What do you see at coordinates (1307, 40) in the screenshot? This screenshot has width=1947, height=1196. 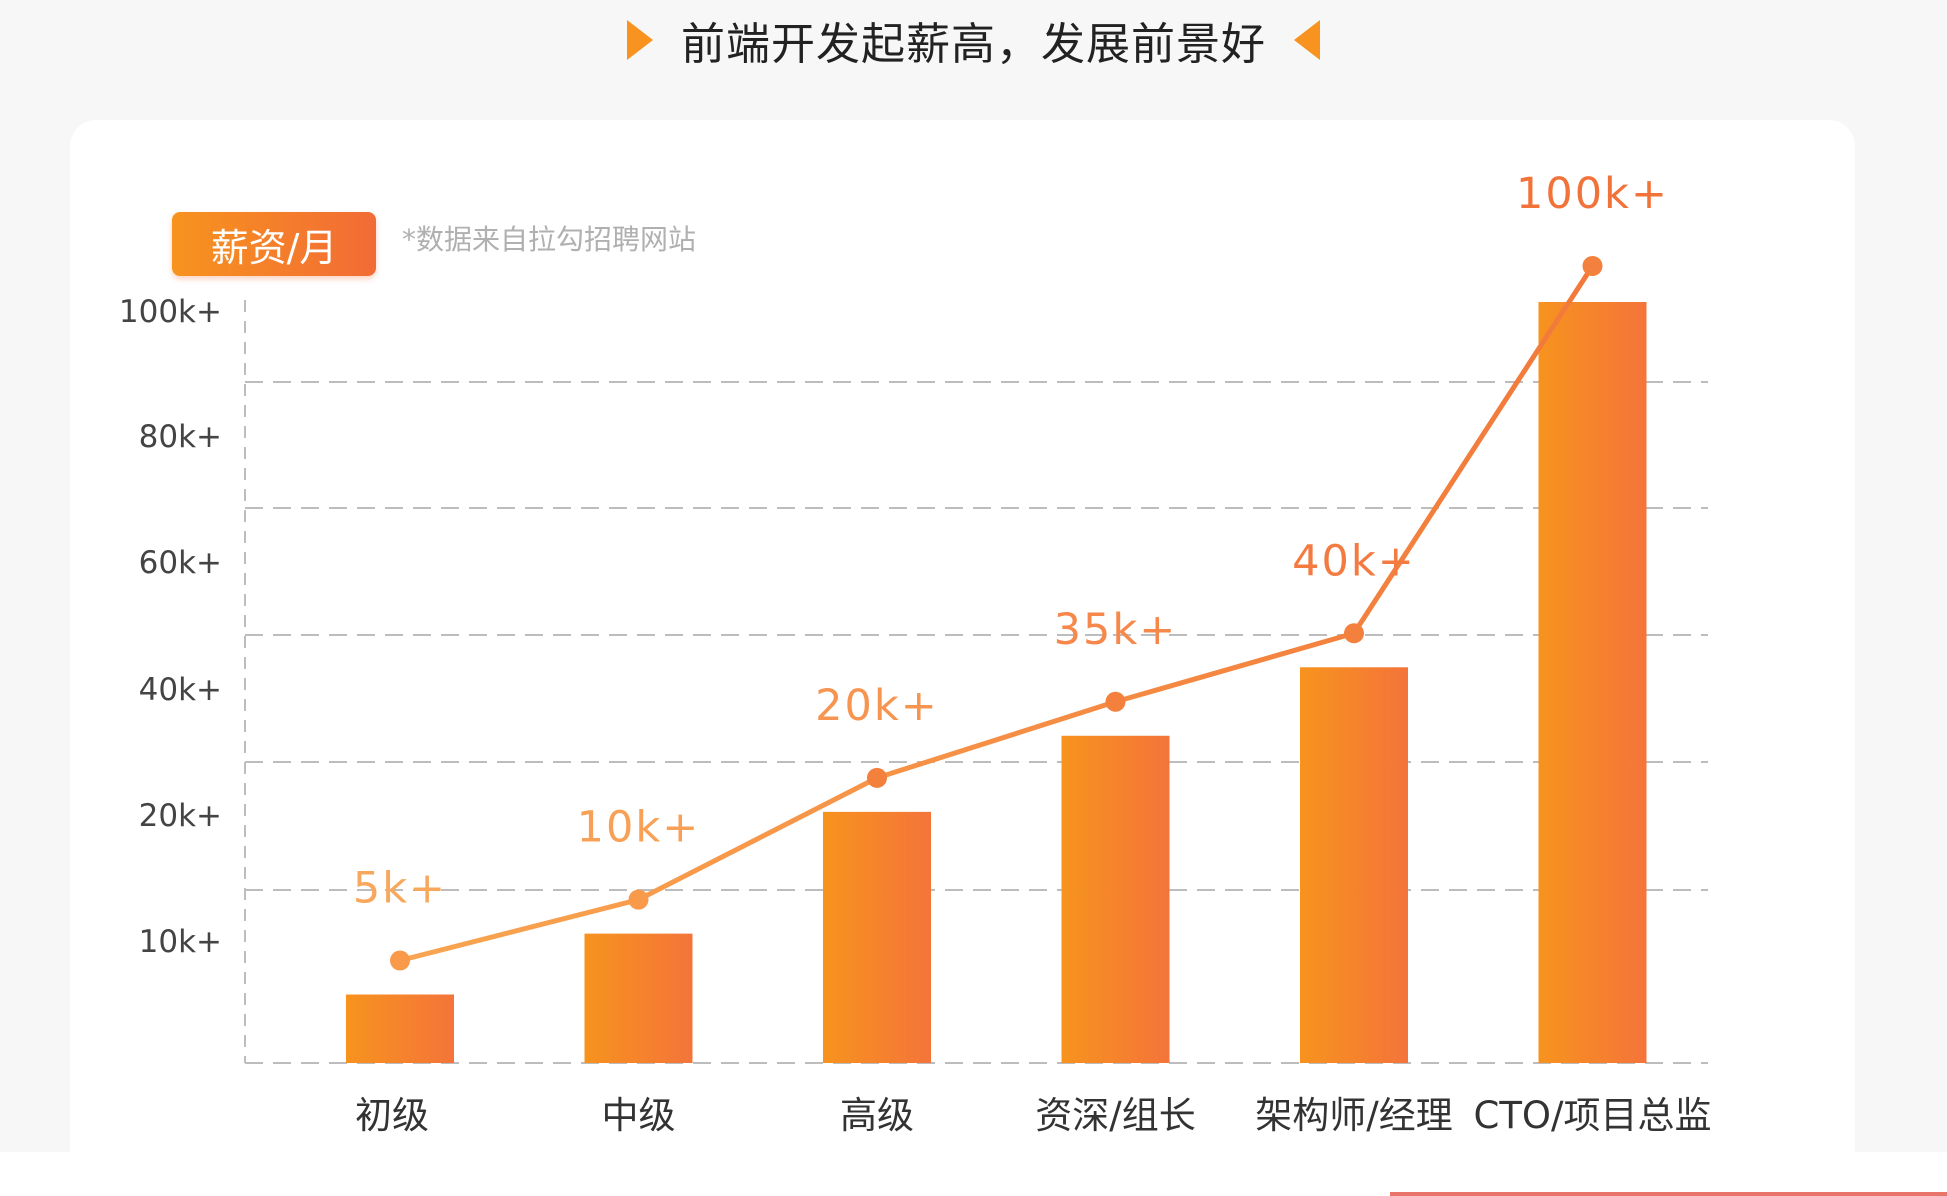 I see `triangle-left-icon` at bounding box center [1307, 40].